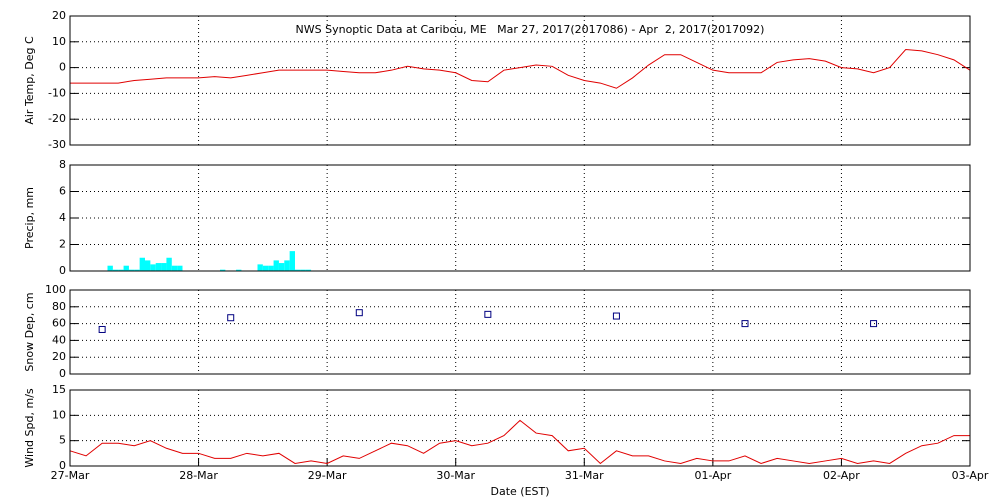 The width and height of the screenshot is (1000, 500). What do you see at coordinates (70, 475) in the screenshot?
I see `x-tick-label: 27-Mar` at bounding box center [70, 475].